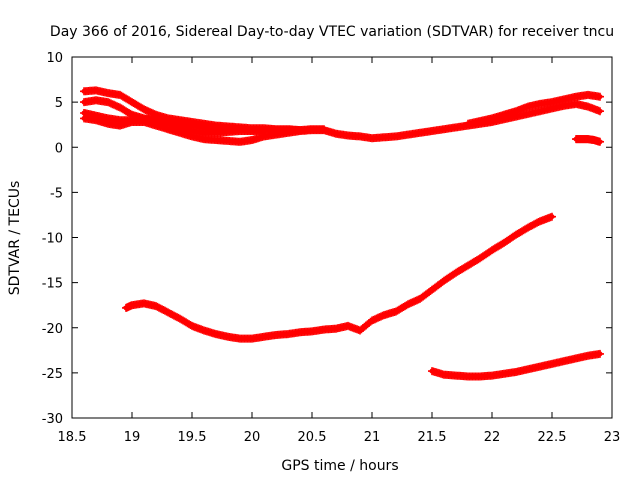 This screenshot has width=640, height=480. Describe the element at coordinates (342, 122) in the screenshot. I see `series-trace-d` at that location.